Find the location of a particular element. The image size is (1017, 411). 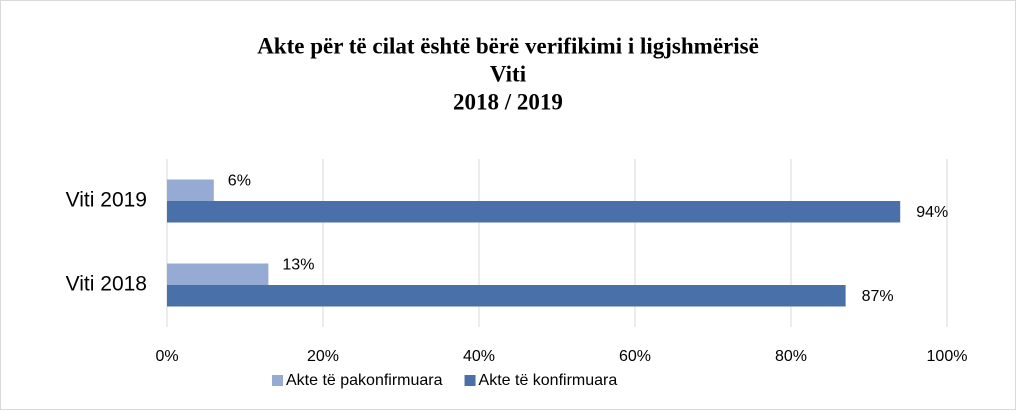

legend-label: Akte të pakonfirmuara is located at coordinates (364, 380).